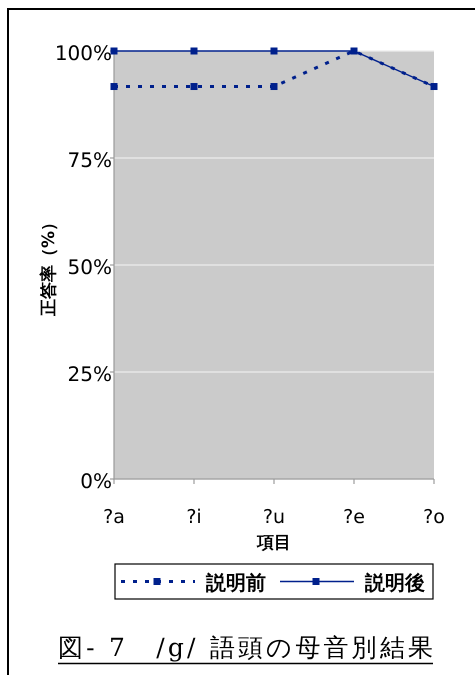  I want to click on legend-label: 説明前, so click(236, 582).